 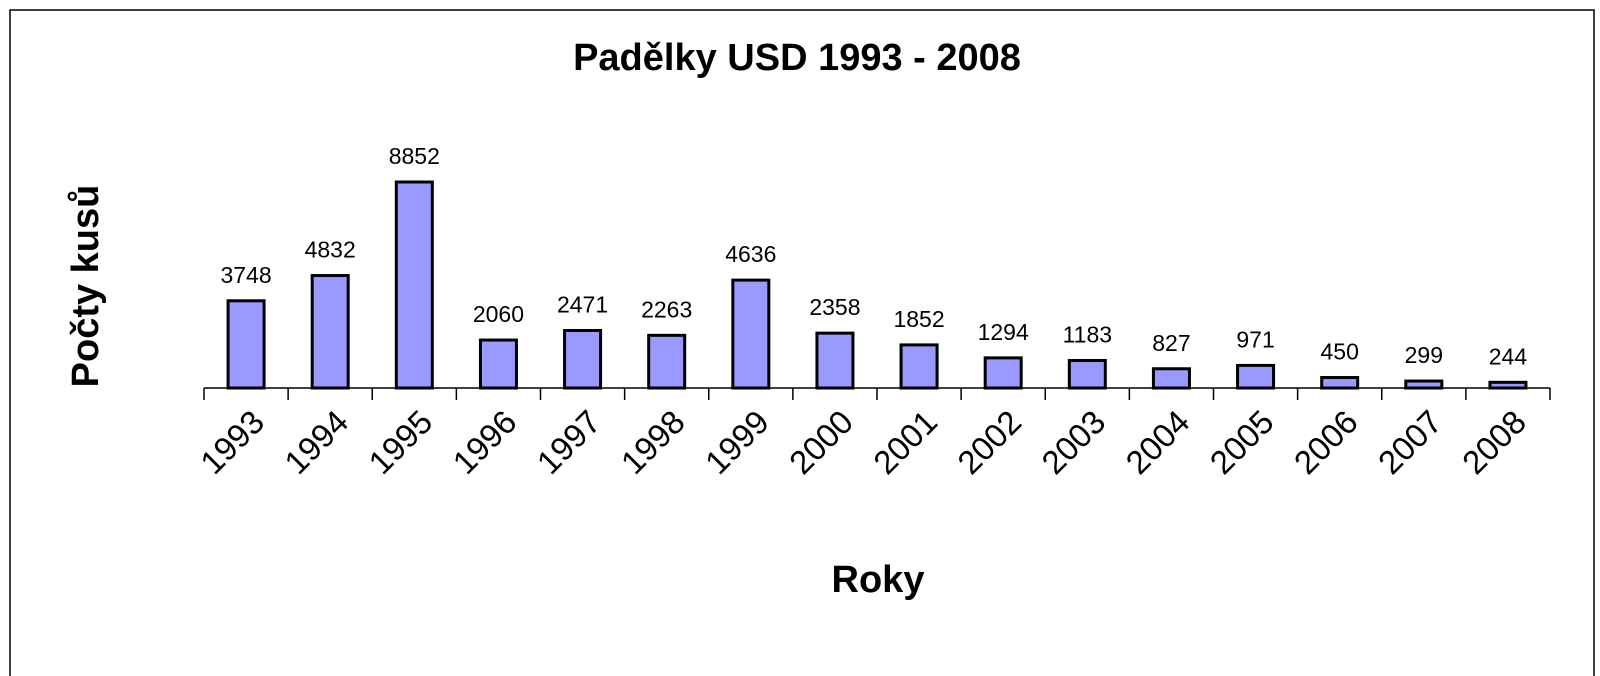 What do you see at coordinates (797, 58) in the screenshot?
I see `chart-title: Padělky USD 1993 - 2008` at bounding box center [797, 58].